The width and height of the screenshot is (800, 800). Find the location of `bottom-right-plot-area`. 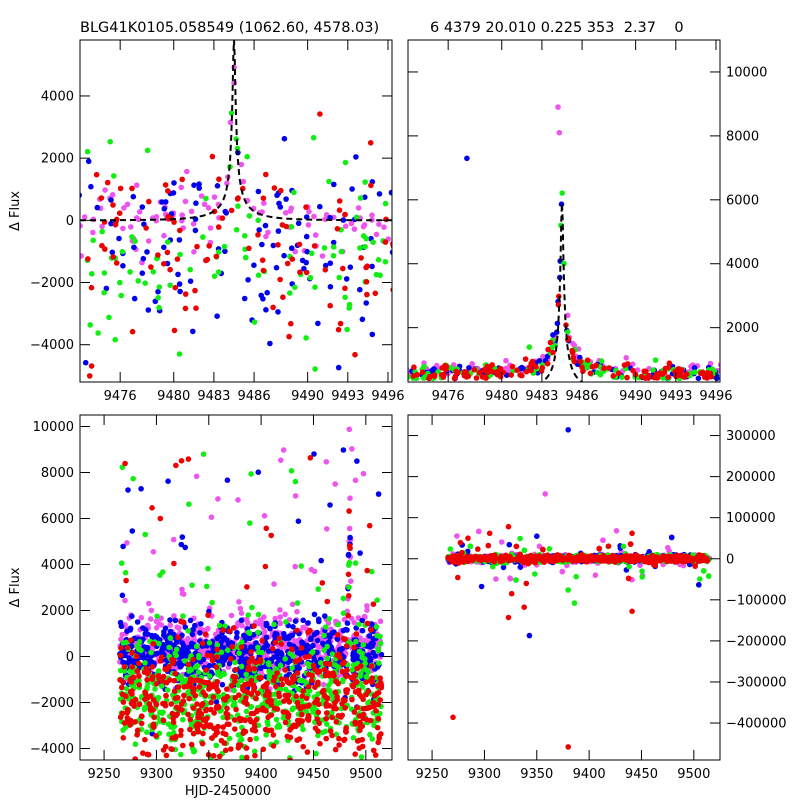

bottom-right-plot-area is located at coordinates (579, 588).